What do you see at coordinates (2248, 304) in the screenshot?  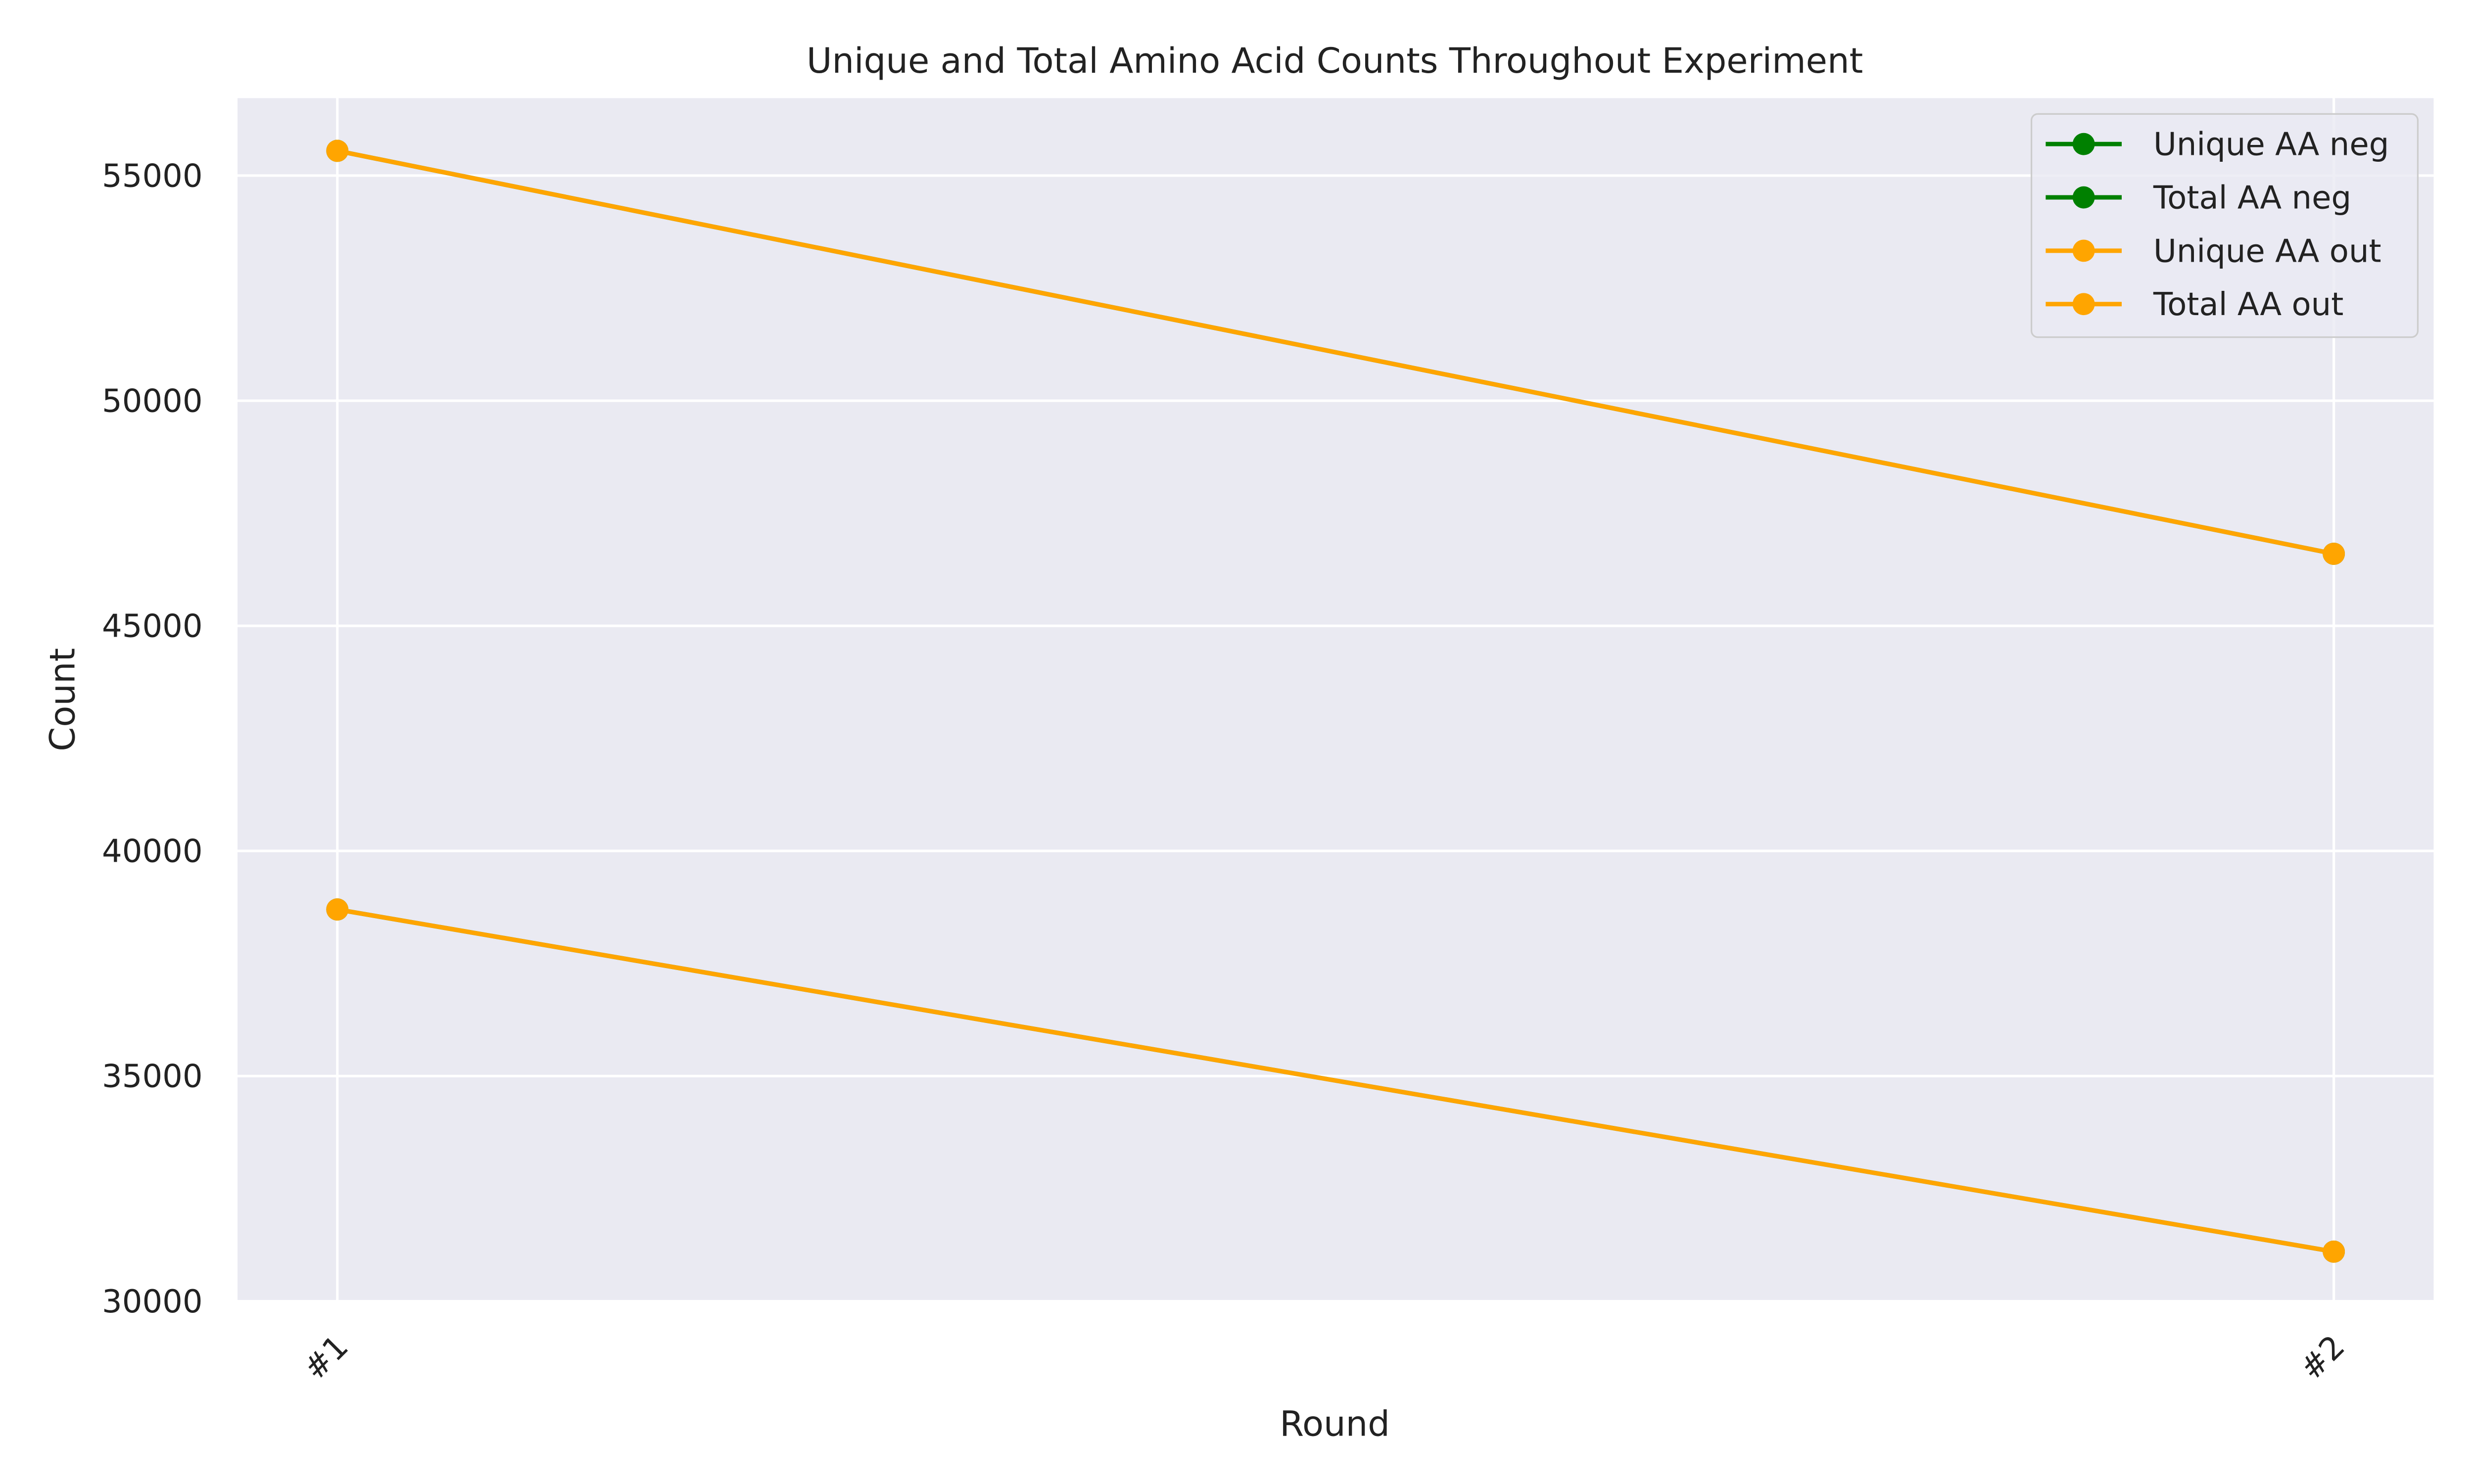 I see `legend-label: Total AA out` at bounding box center [2248, 304].